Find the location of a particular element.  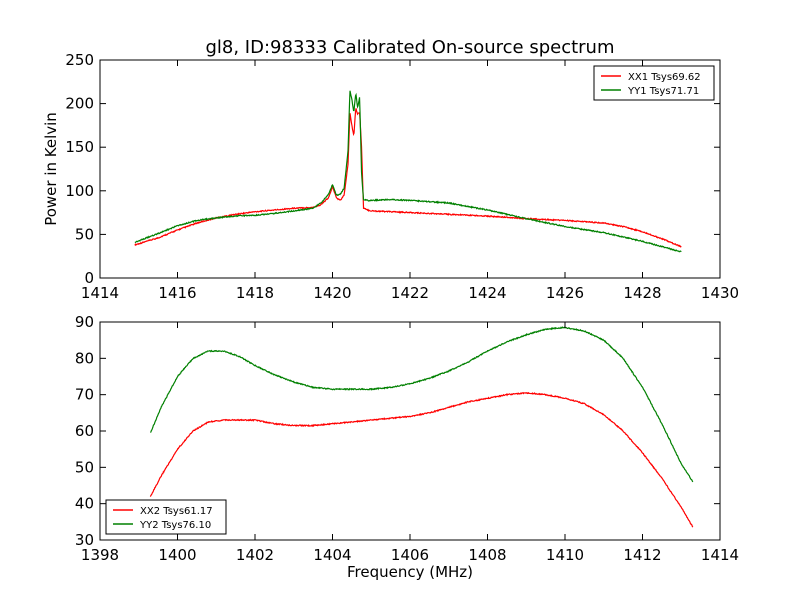

y-tick-label: 200 is located at coordinates (79, 104).